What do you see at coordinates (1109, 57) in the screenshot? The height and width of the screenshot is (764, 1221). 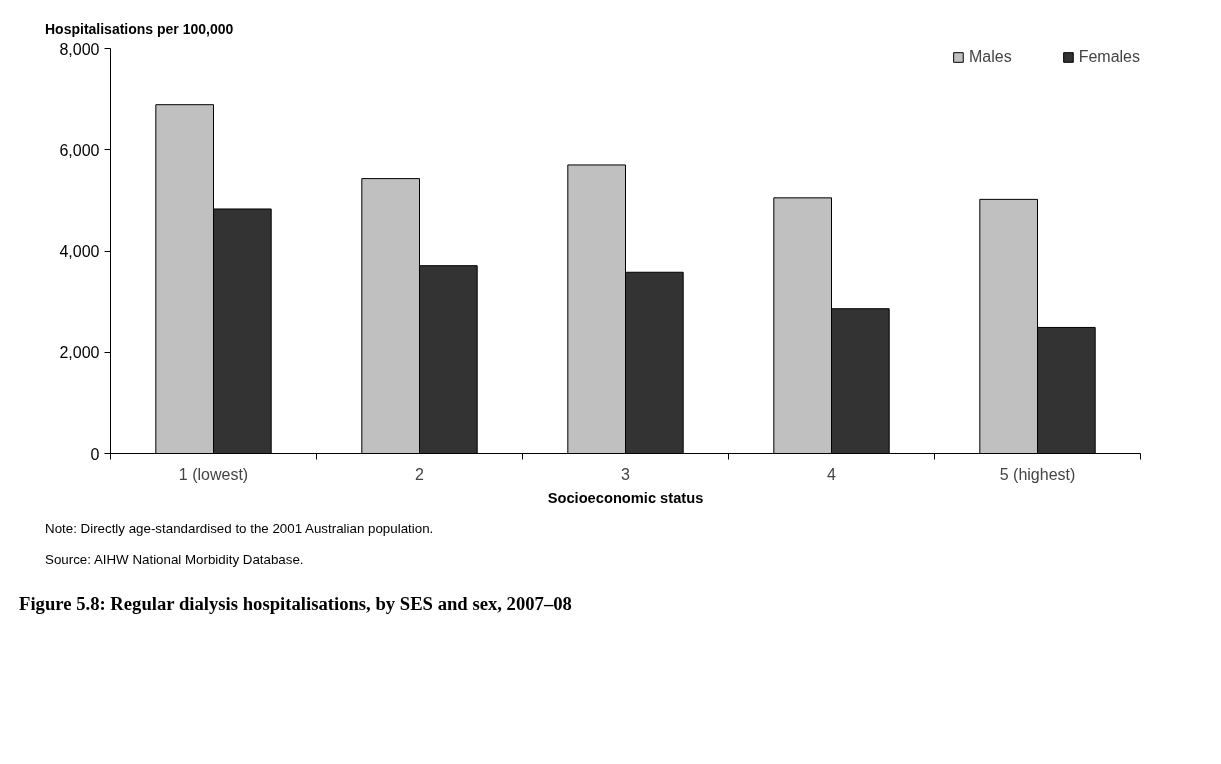 I see `legend-label: Females` at bounding box center [1109, 57].